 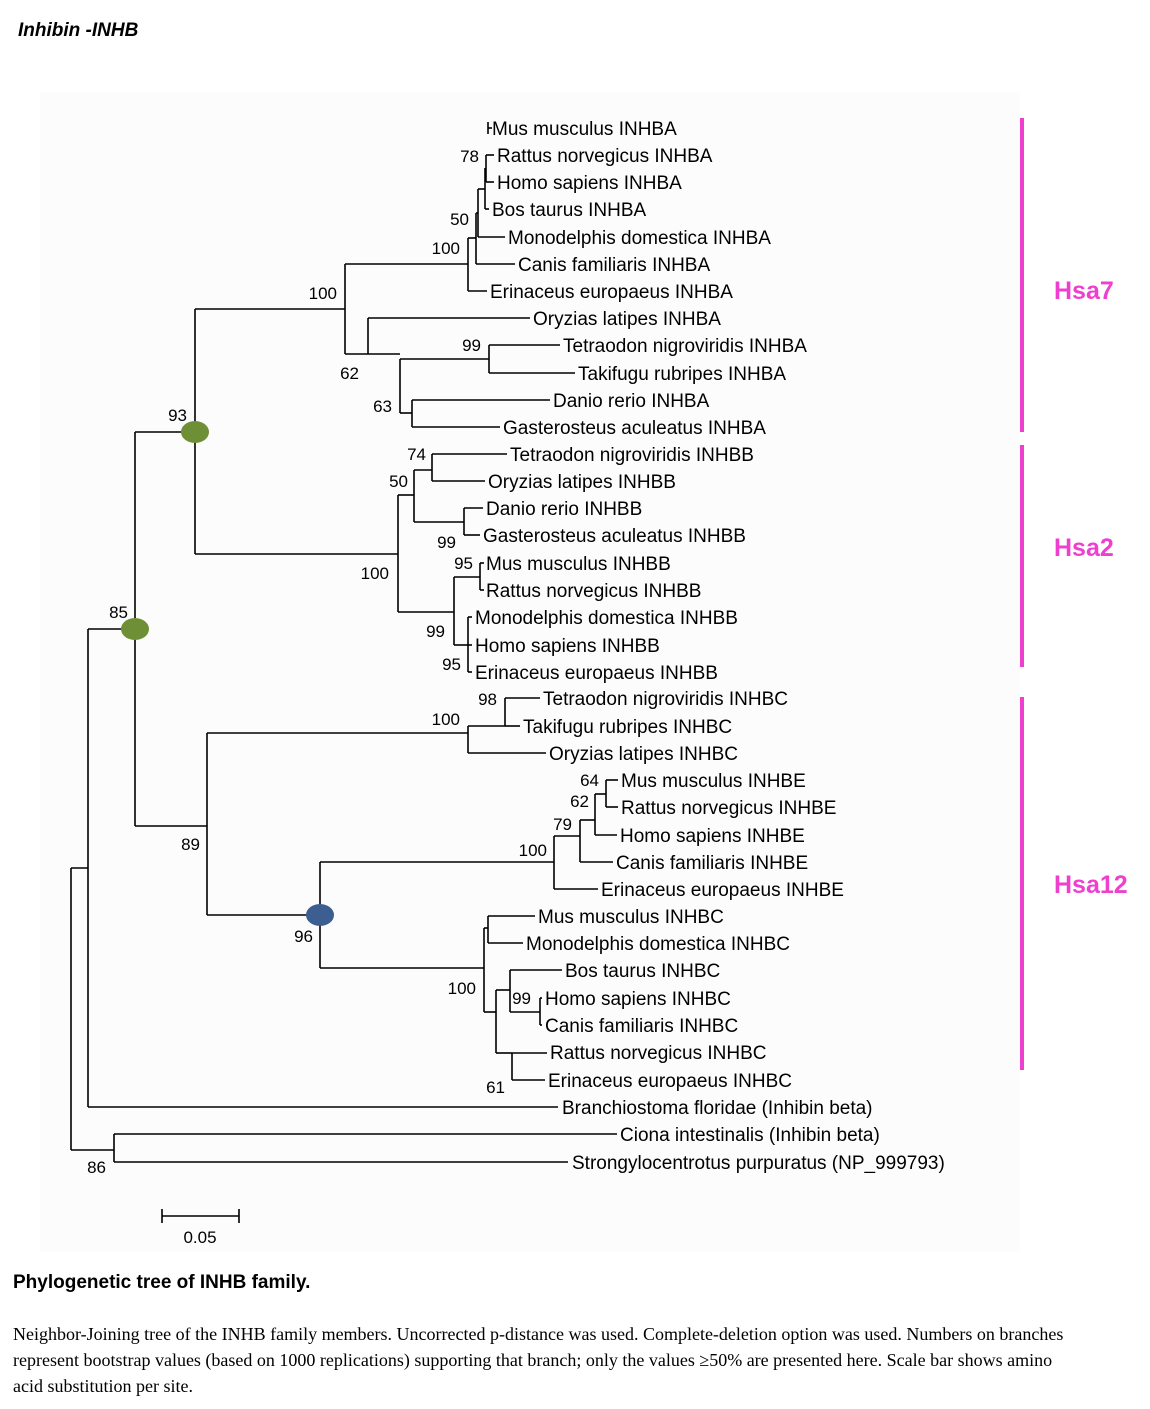 I want to click on page-title: Inhibin -INHB, so click(x=78, y=30).